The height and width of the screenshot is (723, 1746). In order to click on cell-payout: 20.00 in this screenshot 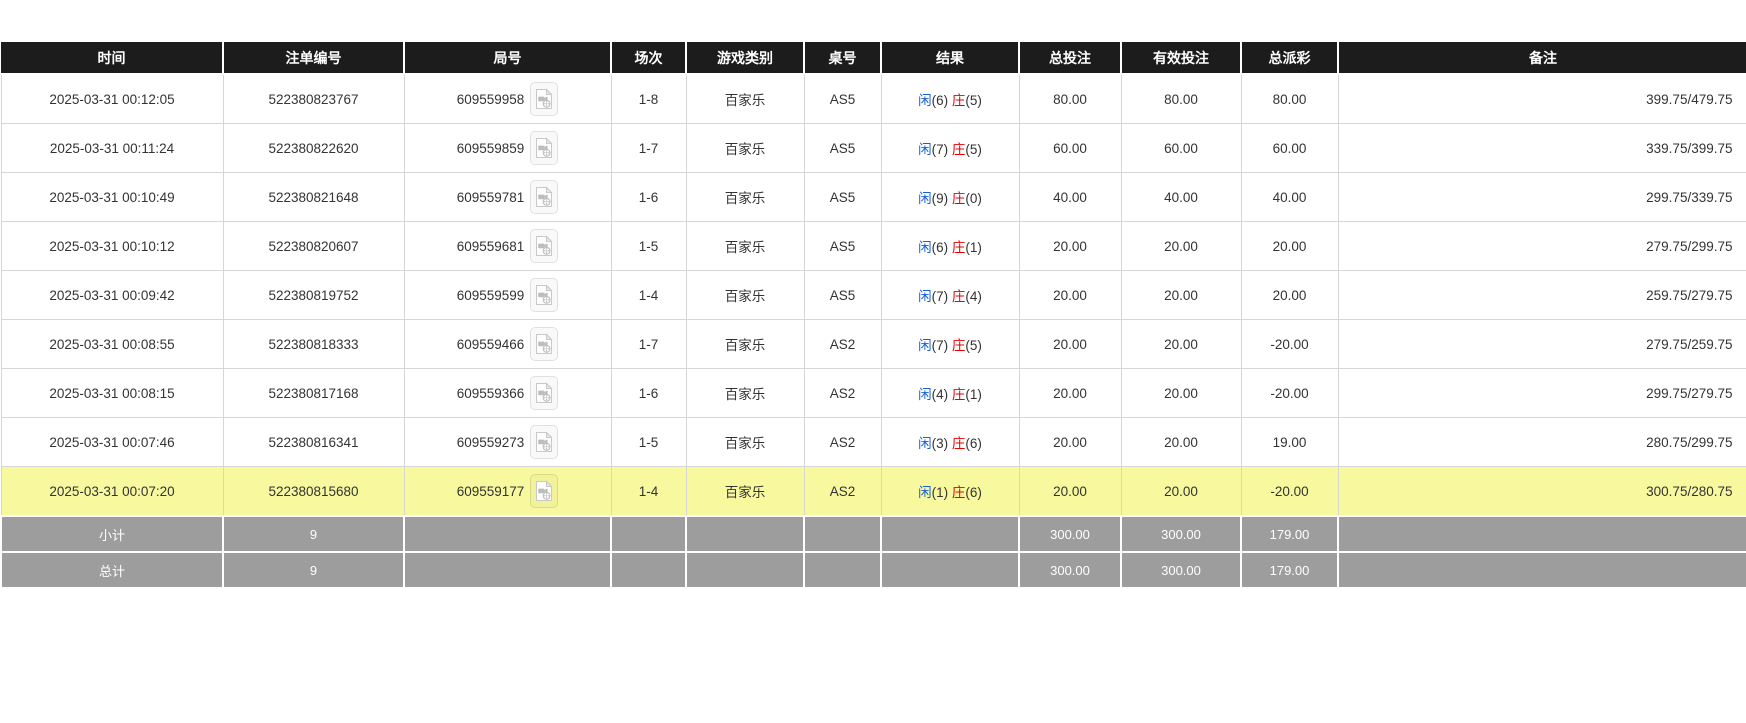, I will do `click(1289, 246)`.